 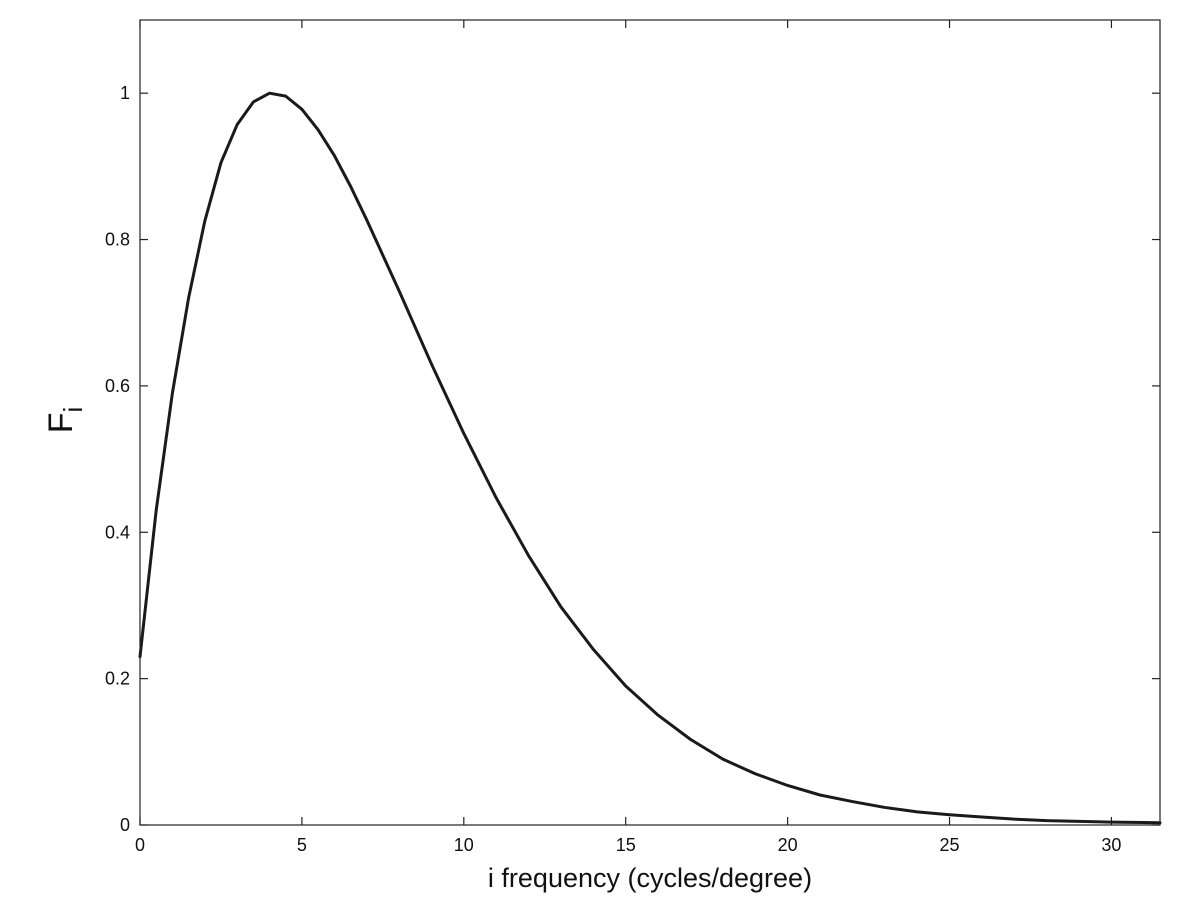 I want to click on y-axis-label-main: F, so click(x=61, y=423).